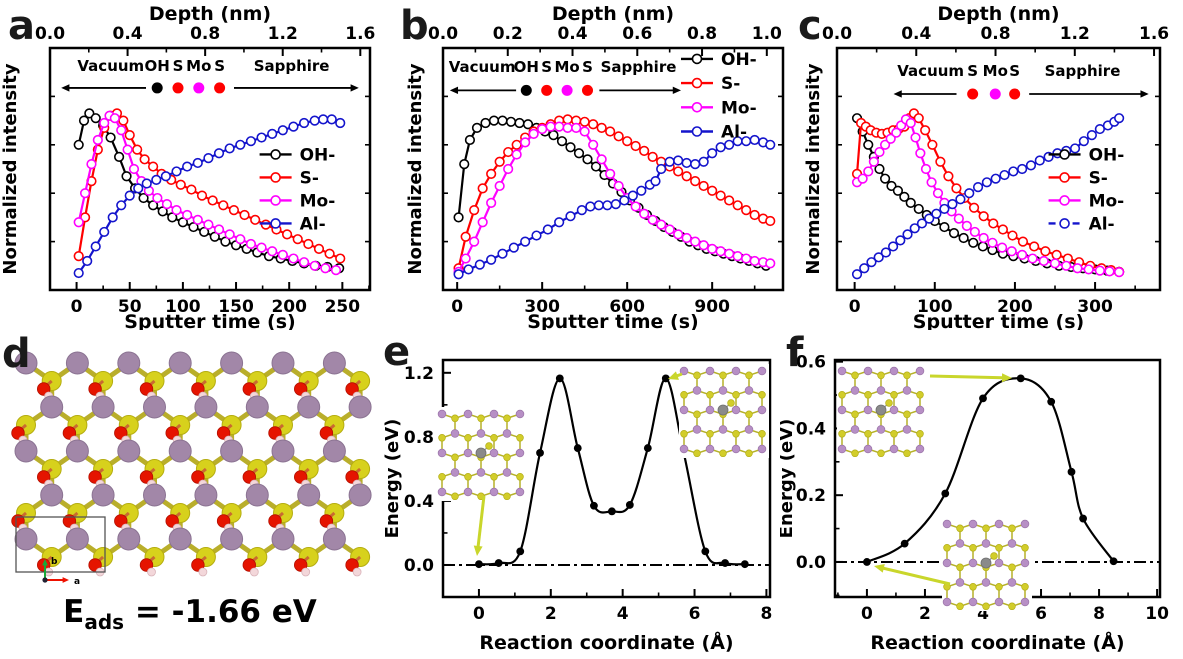 This screenshot has height=659, width=1183. Describe the element at coordinates (190, 614) in the screenshot. I see `adsorption-energy-caption: Eads = -1.66 eV` at that location.